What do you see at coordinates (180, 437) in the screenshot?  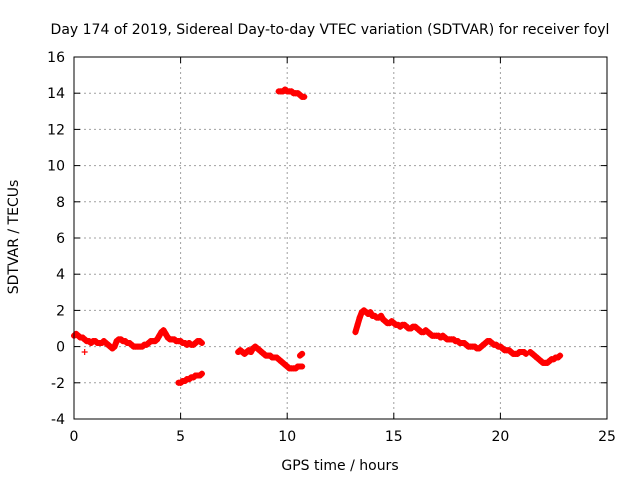 I see `x-tick-label: 5` at bounding box center [180, 437].